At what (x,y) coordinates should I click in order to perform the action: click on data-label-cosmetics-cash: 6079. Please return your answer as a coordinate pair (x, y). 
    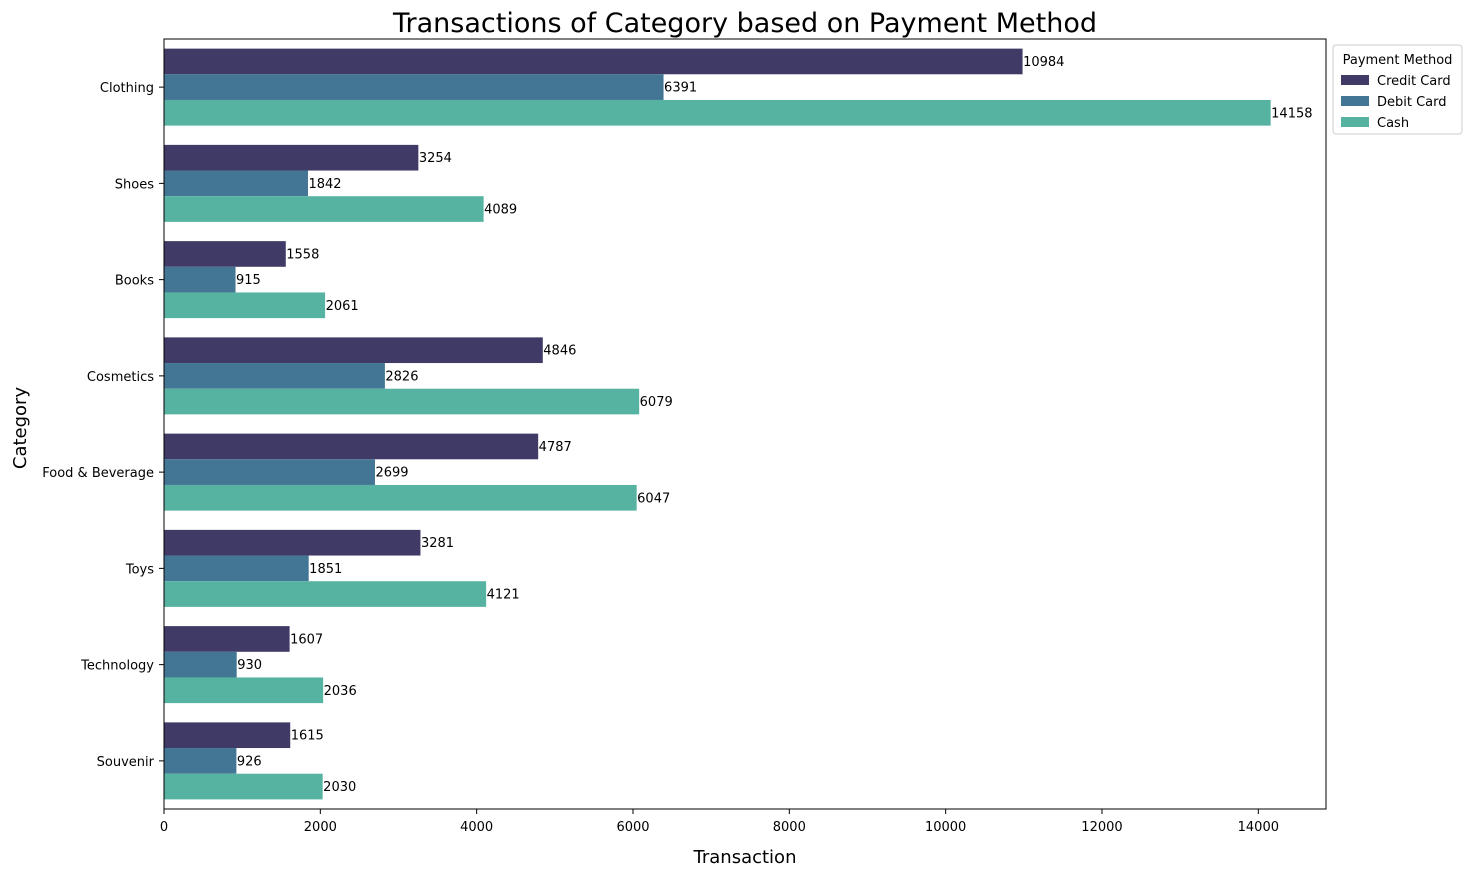
    Looking at the image, I should click on (656, 402).